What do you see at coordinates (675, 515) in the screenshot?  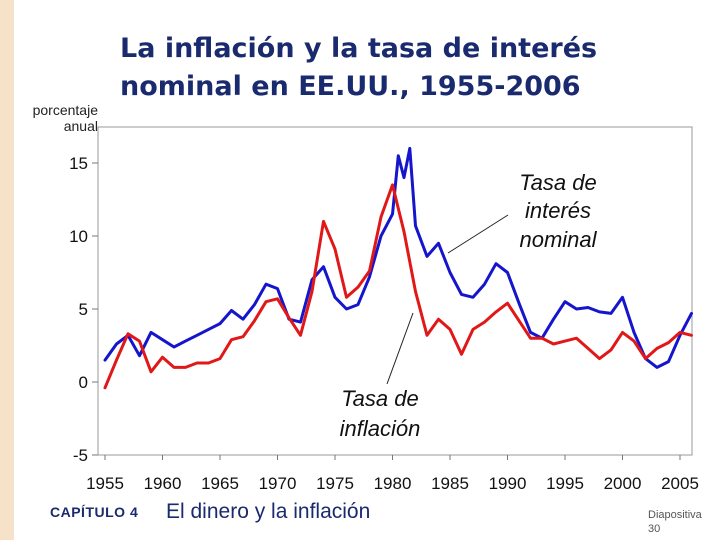 I see `footer-slide-label: Diapositiva` at bounding box center [675, 515].